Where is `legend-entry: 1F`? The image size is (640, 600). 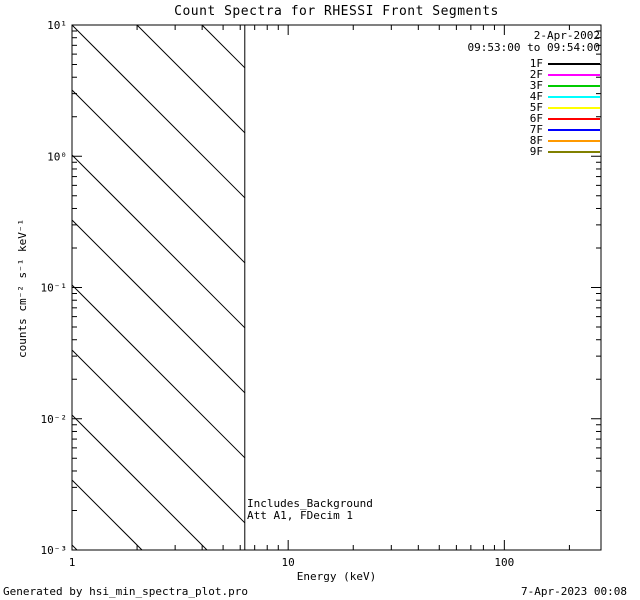
legend-entry: 1F is located at coordinates (534, 63).